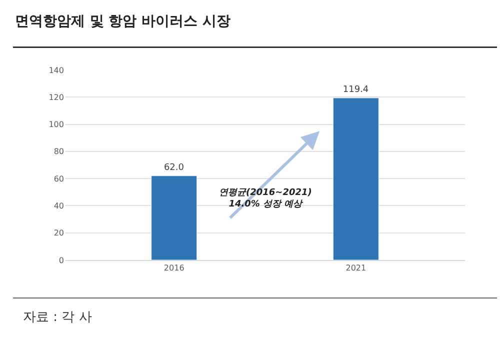 This screenshot has width=500, height=350. What do you see at coordinates (122, 22) in the screenshot?
I see `chart-title: 면역항암제 및 항암 바이러스 시장` at bounding box center [122, 22].